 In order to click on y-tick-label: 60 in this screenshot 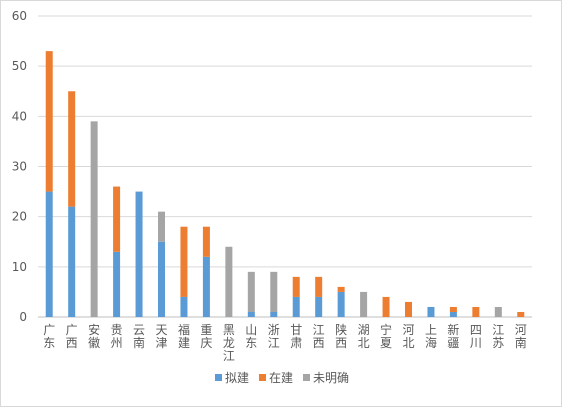, I will do `click(19, 16)`.